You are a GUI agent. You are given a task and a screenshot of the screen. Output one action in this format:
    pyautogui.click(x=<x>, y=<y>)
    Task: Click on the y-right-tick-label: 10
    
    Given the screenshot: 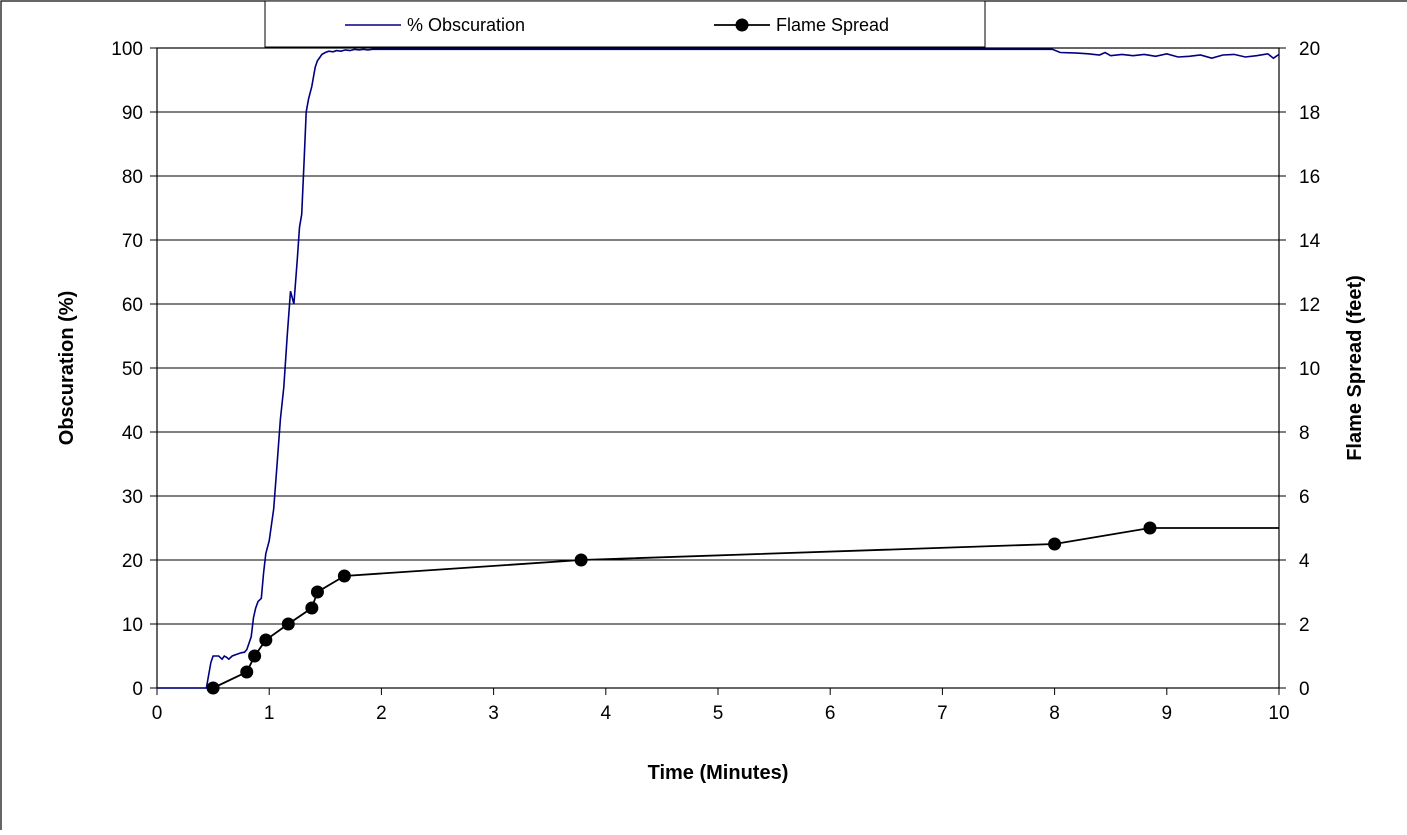 What is the action you would take?
    pyautogui.click(x=1309, y=369)
    